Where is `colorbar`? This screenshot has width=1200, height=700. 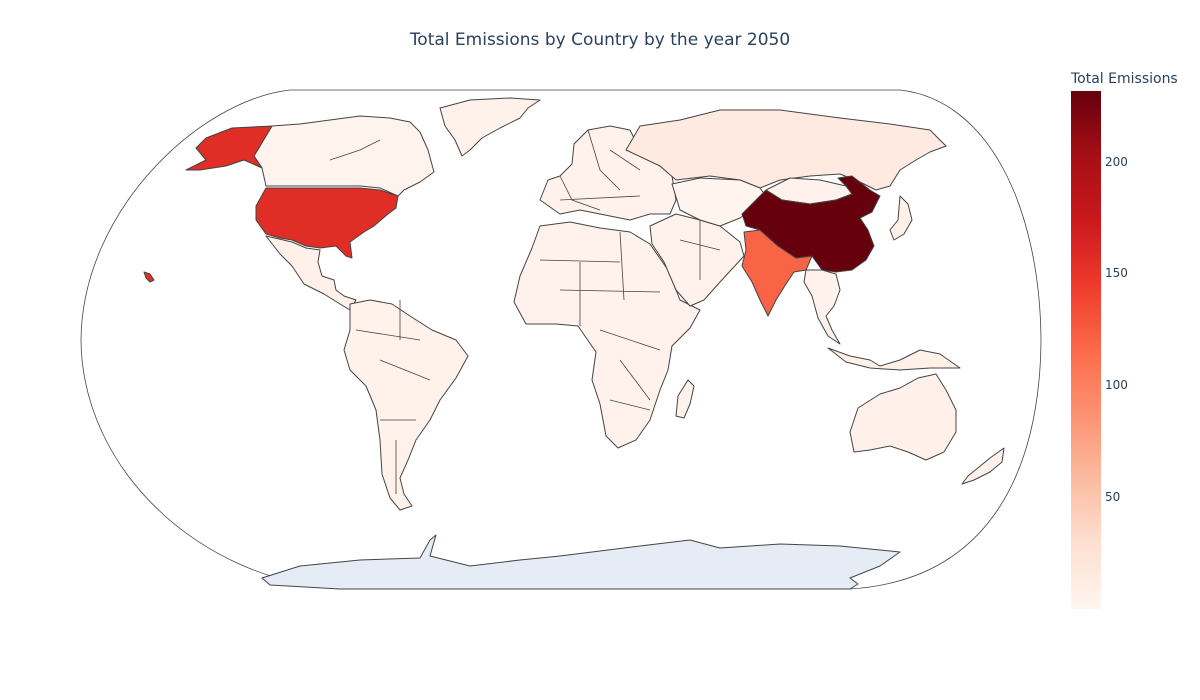 colorbar is located at coordinates (1086, 350).